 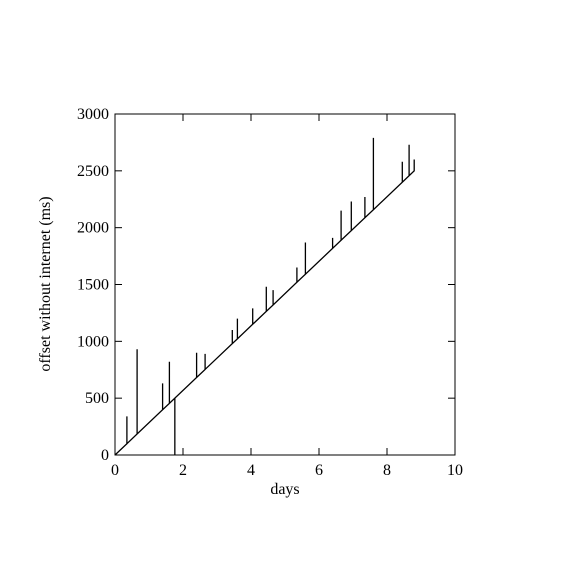 What do you see at coordinates (105, 455) in the screenshot?
I see `y-tick-label: 0` at bounding box center [105, 455].